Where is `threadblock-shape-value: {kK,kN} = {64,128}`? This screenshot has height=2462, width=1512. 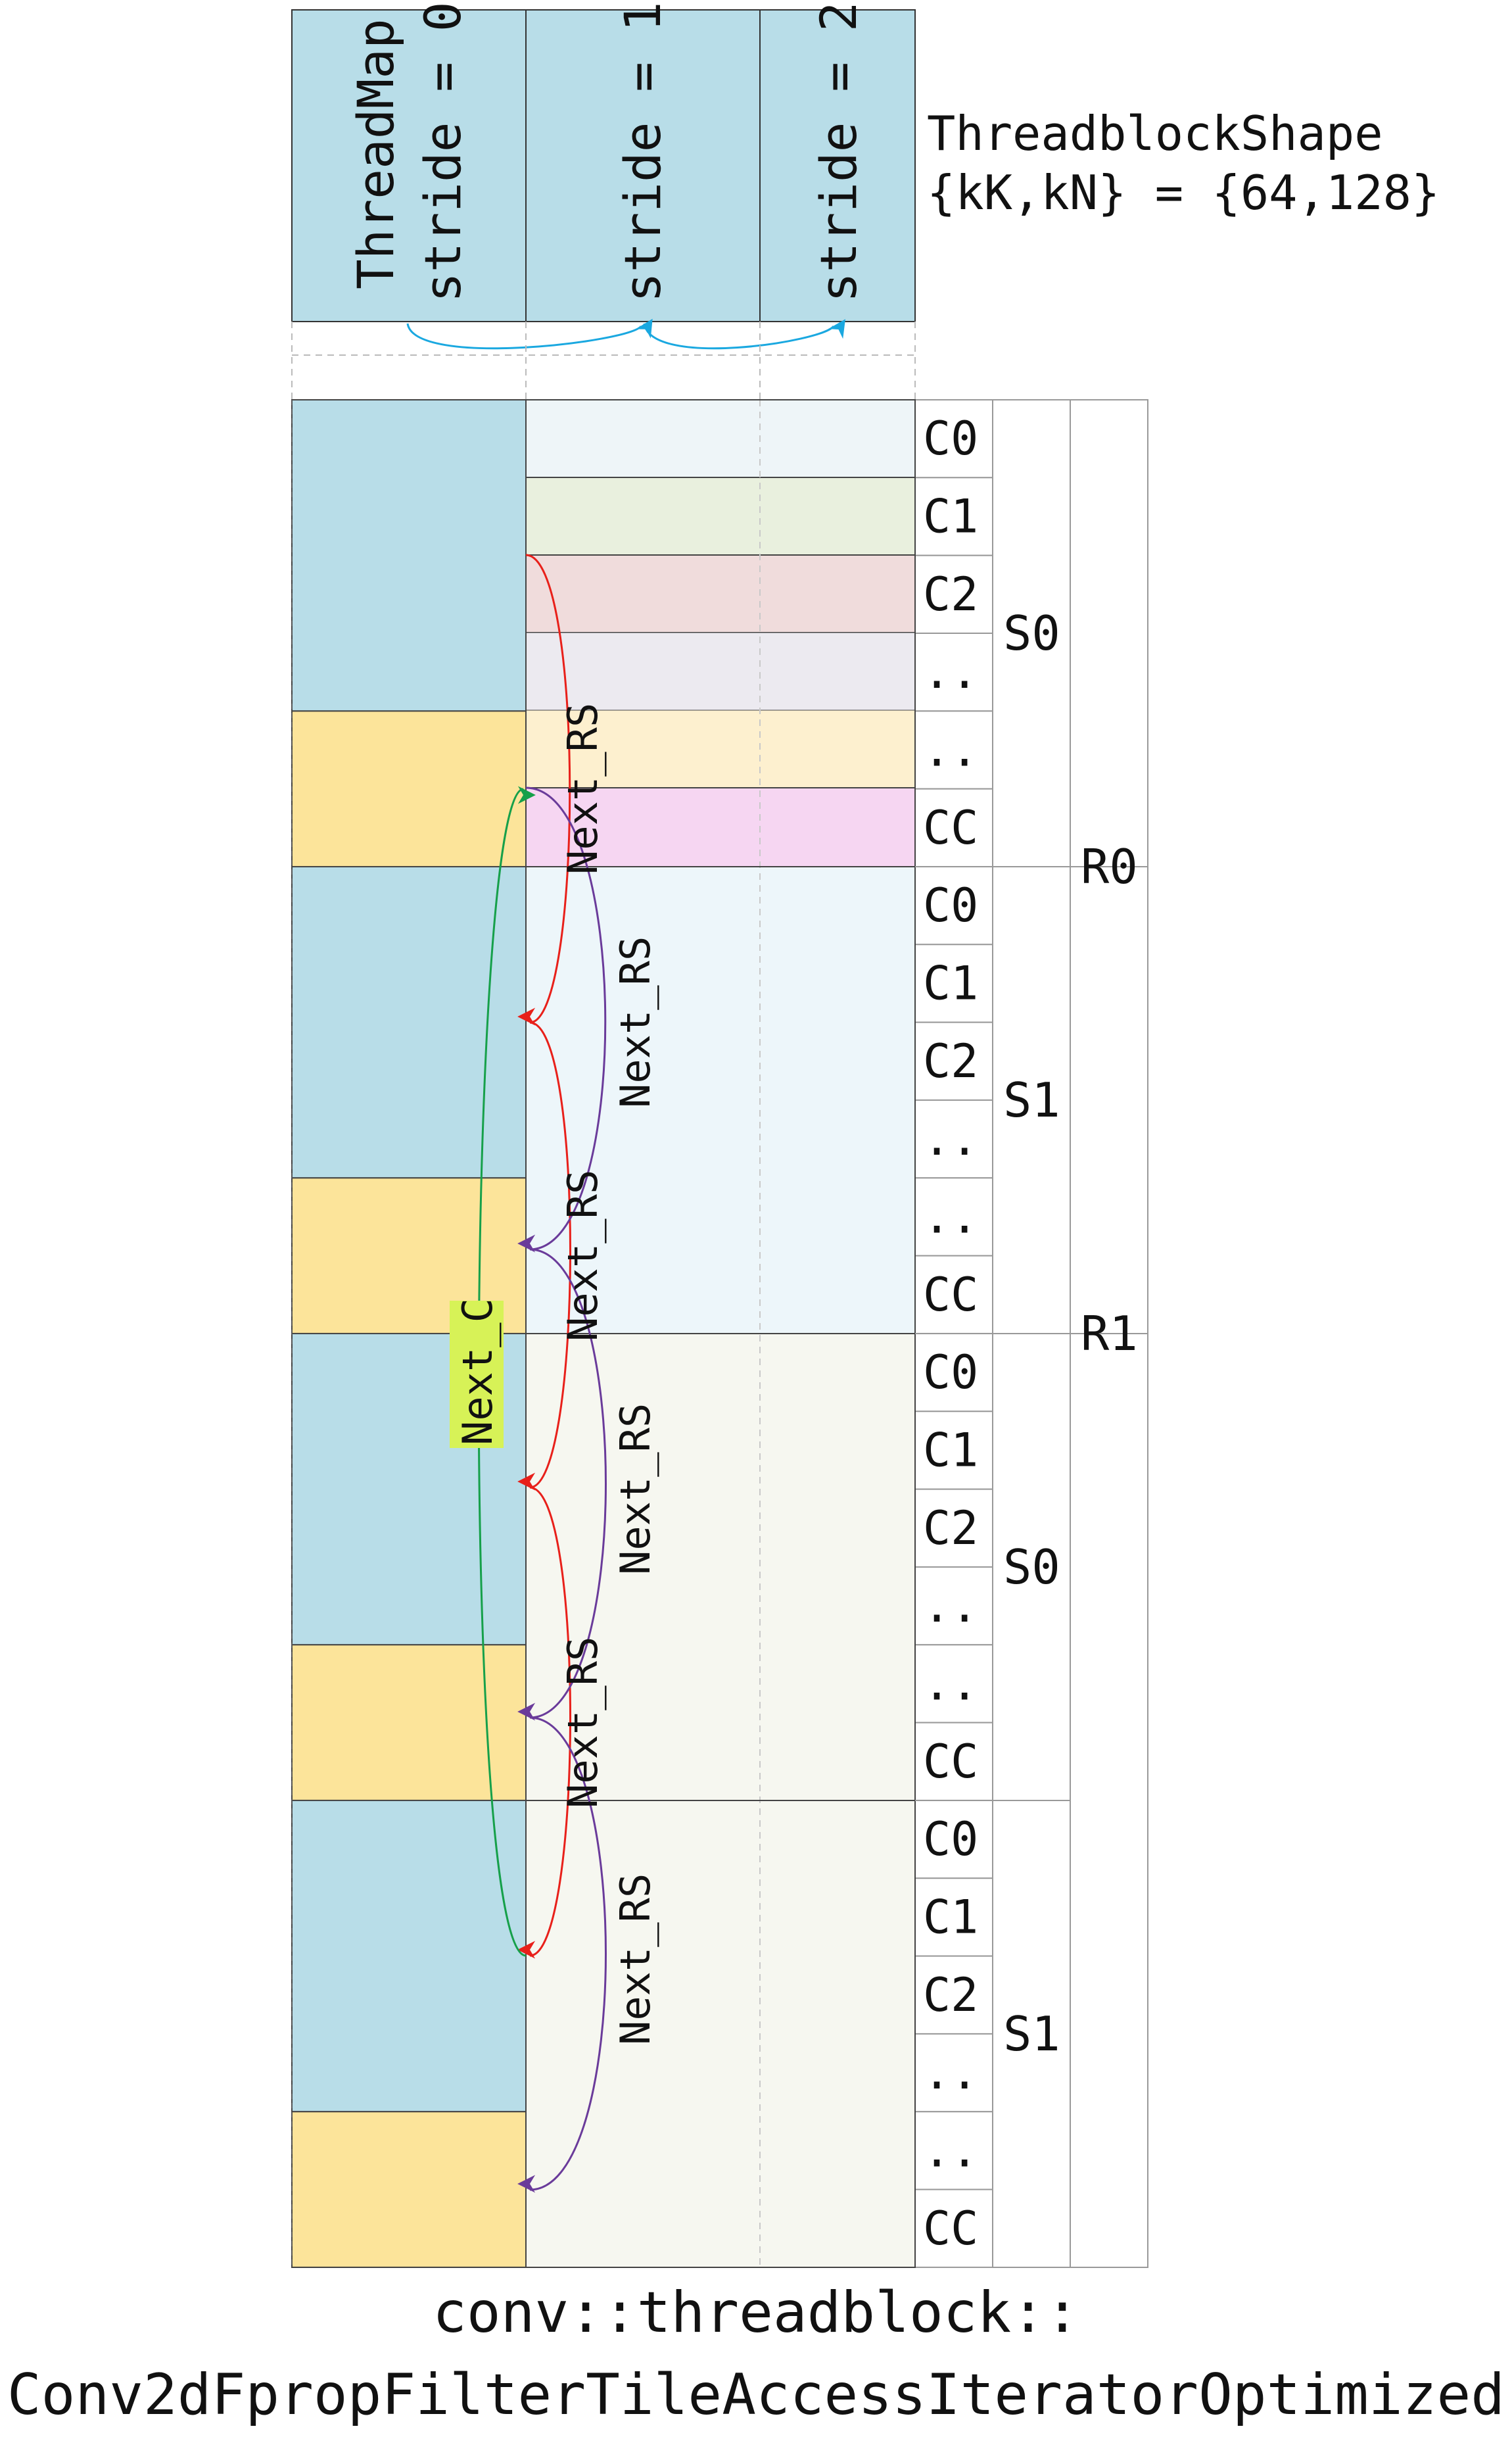 threadblock-shape-value: {kK,kN} = {64,128} is located at coordinates (1183, 192).